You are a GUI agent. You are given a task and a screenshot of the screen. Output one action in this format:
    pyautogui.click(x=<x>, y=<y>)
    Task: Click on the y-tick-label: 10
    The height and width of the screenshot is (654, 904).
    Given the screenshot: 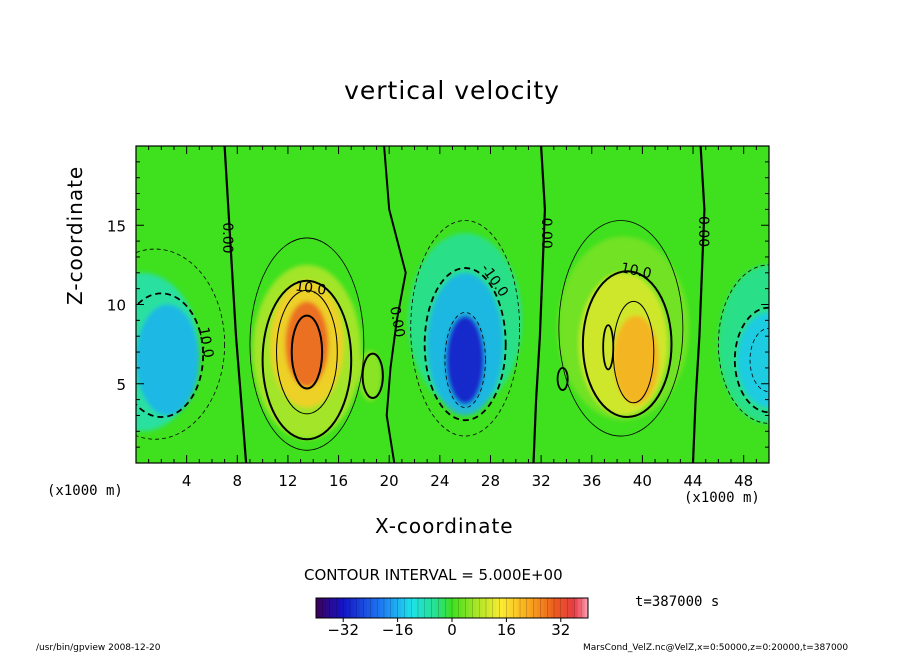 What is the action you would take?
    pyautogui.click(x=116, y=306)
    